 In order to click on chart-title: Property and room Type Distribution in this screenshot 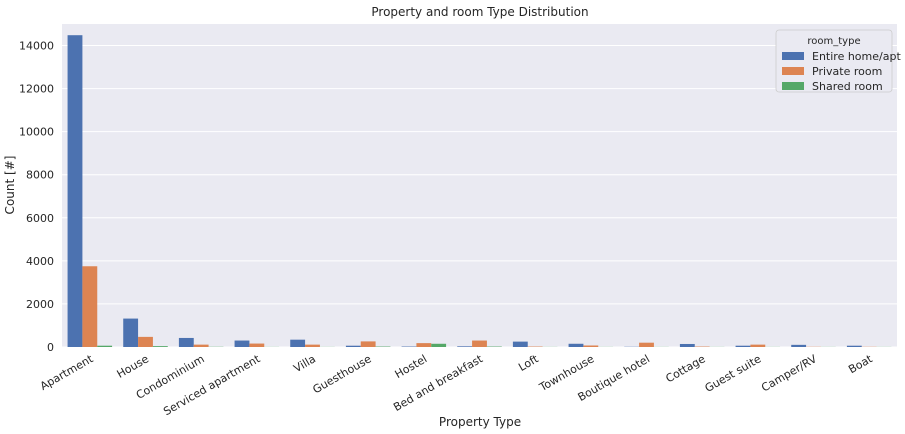, I will do `click(479, 12)`.